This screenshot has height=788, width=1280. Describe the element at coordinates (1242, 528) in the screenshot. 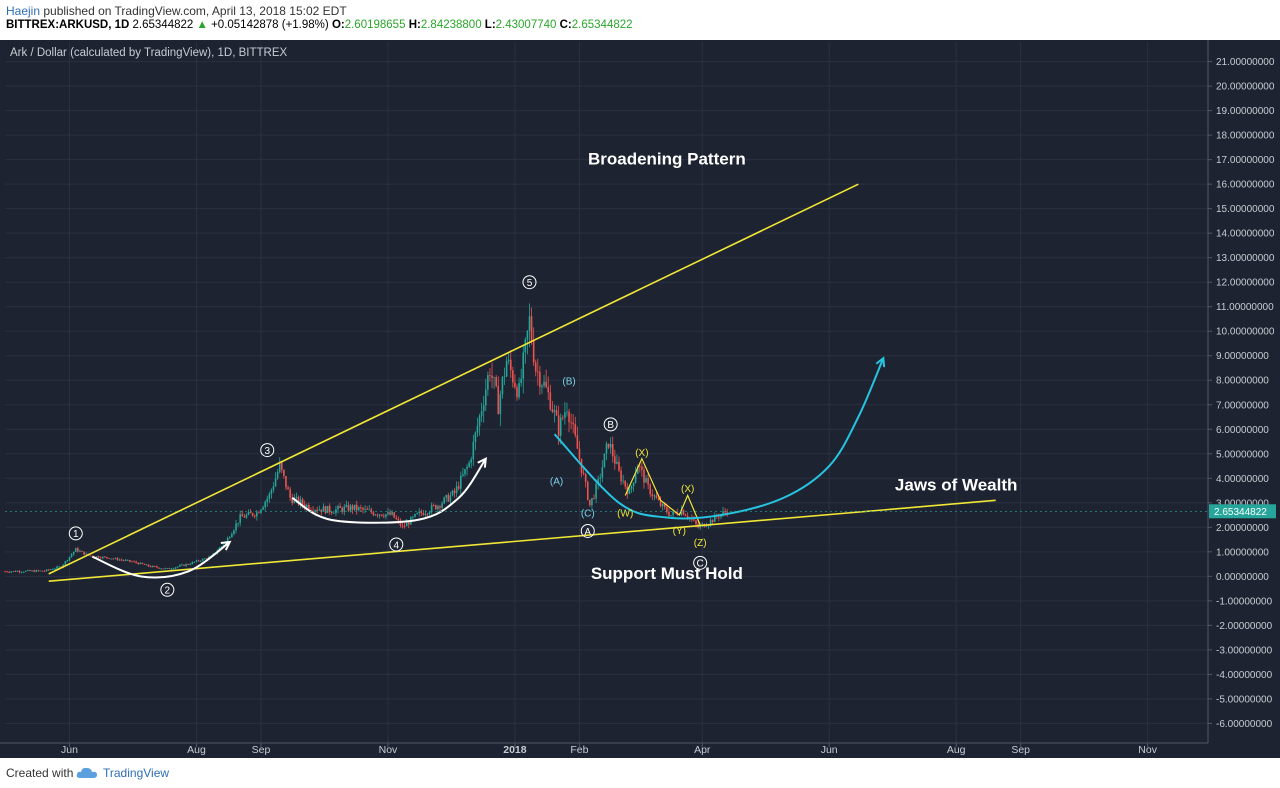

I see `y-tick-label: 2.00000000` at that location.